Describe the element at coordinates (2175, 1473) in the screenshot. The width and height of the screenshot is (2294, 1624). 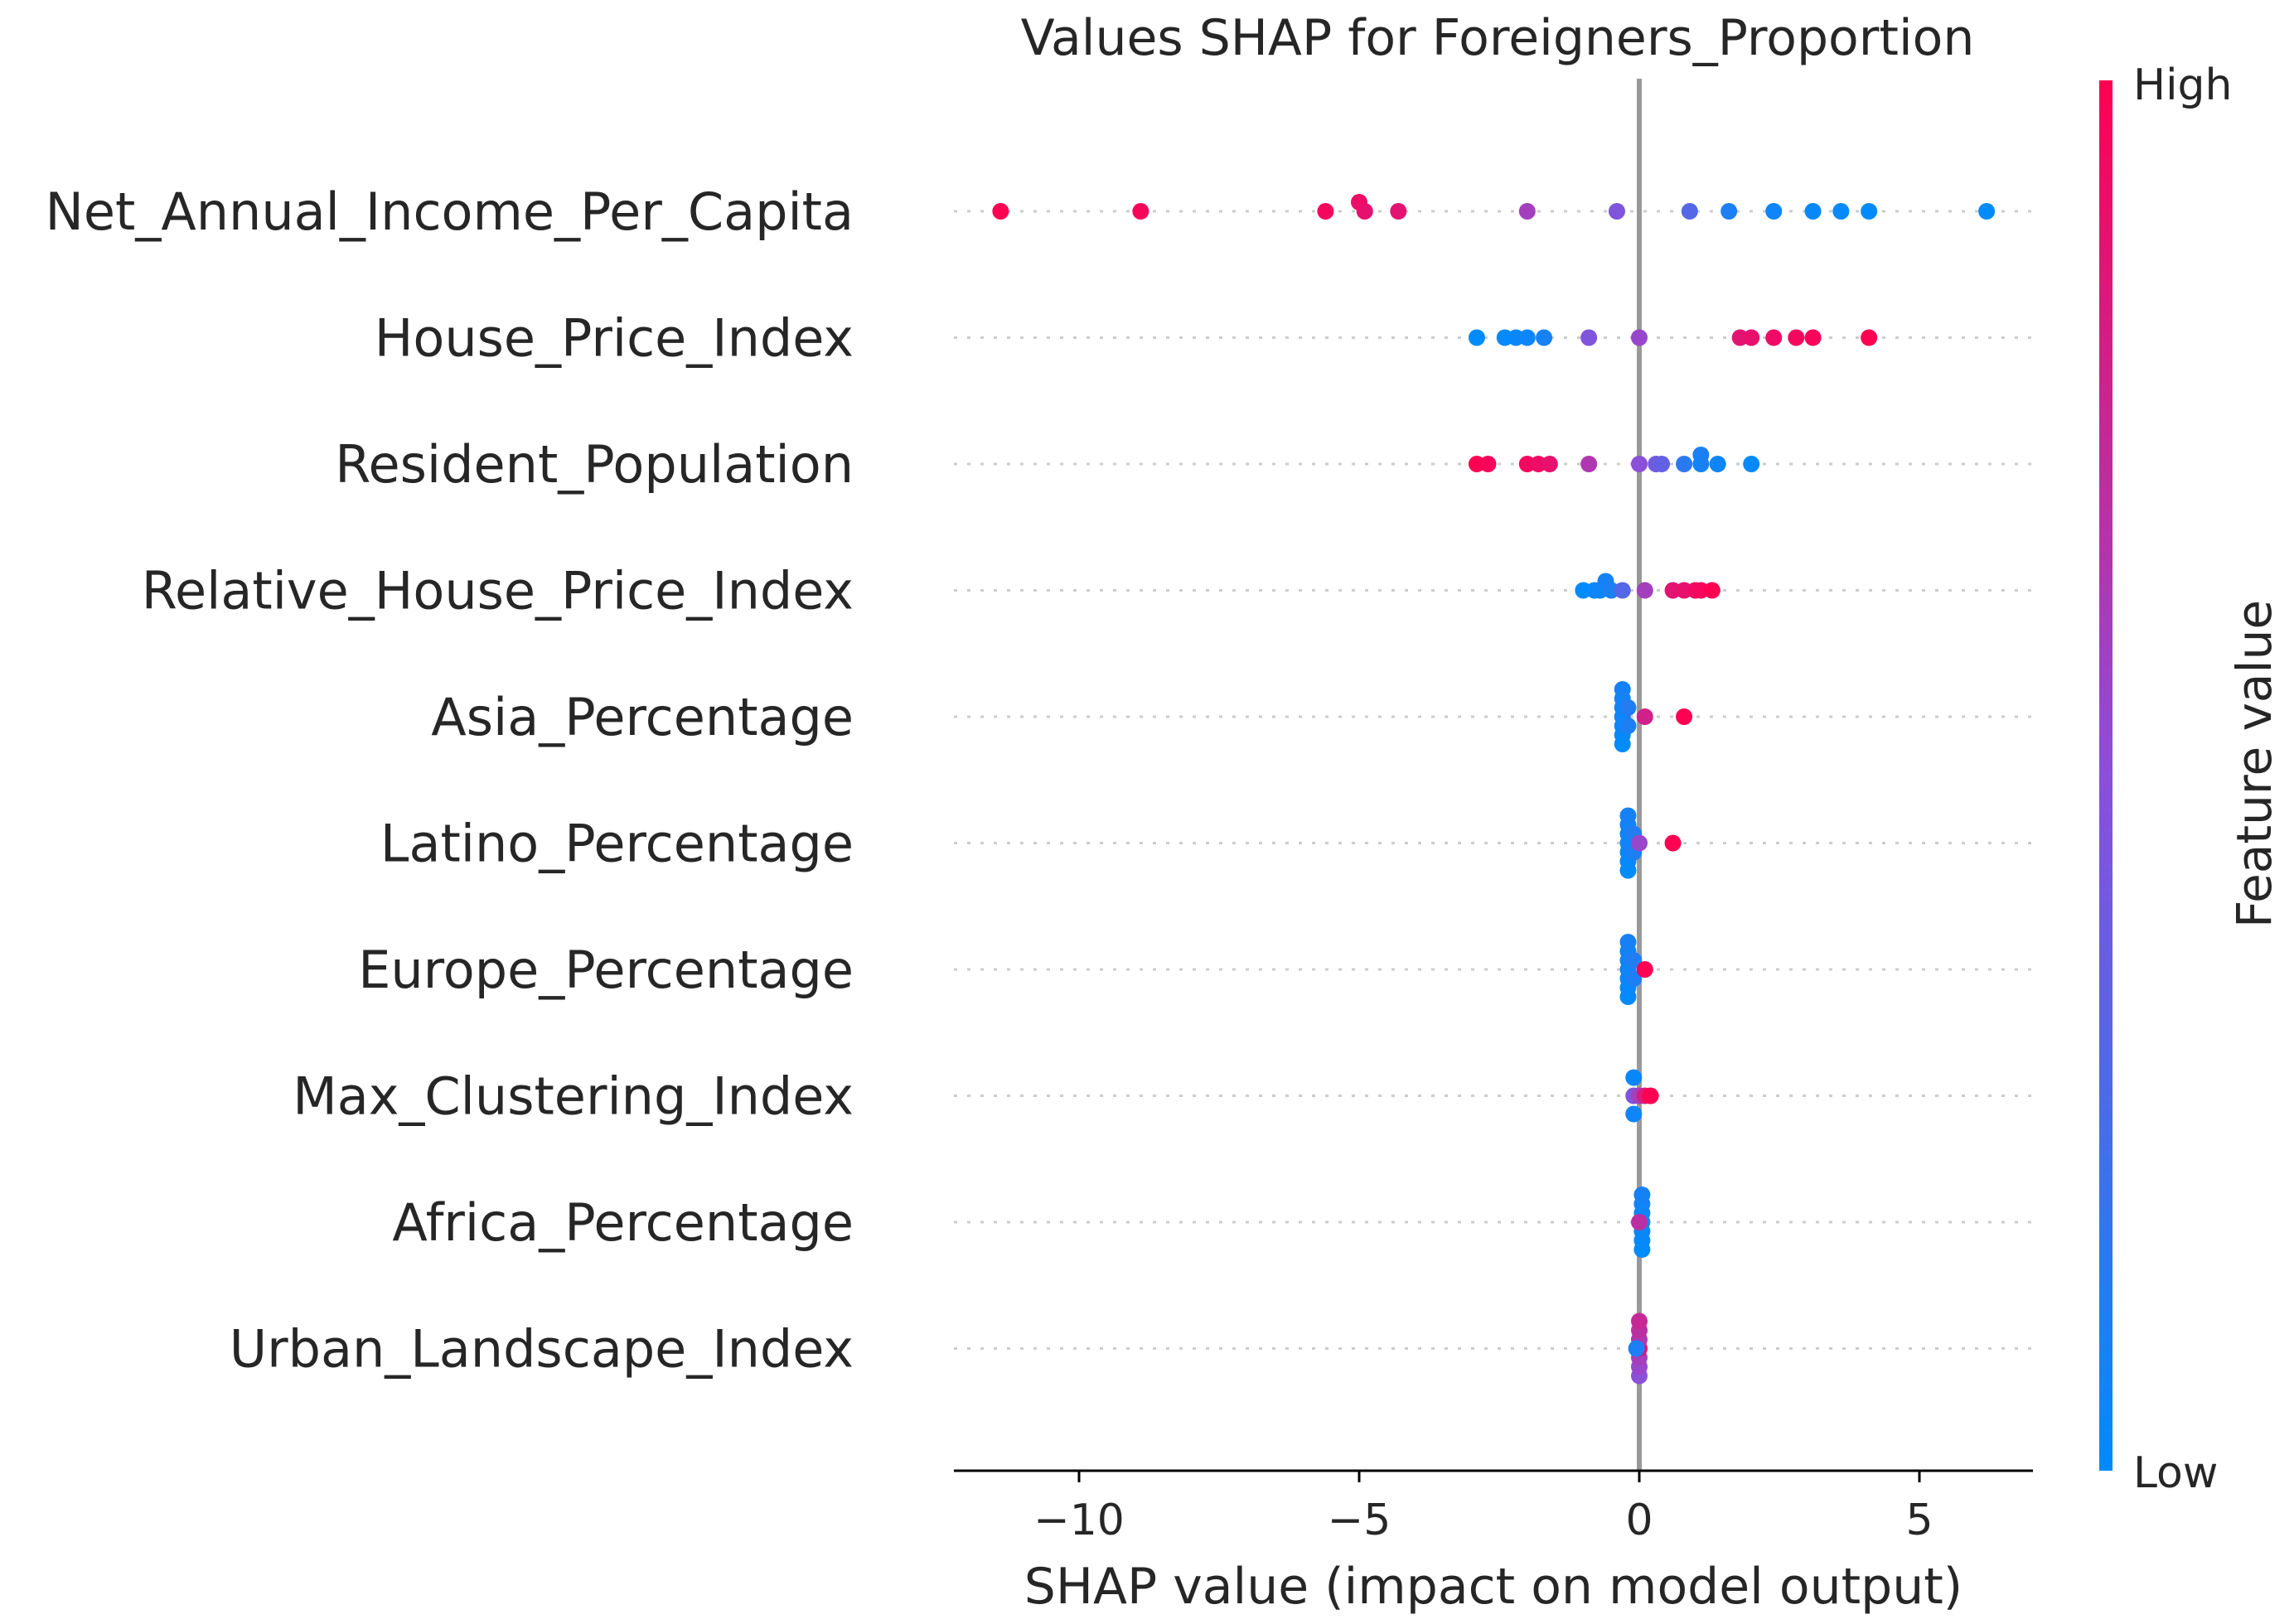
I see `colorbar-low-label: Low` at that location.